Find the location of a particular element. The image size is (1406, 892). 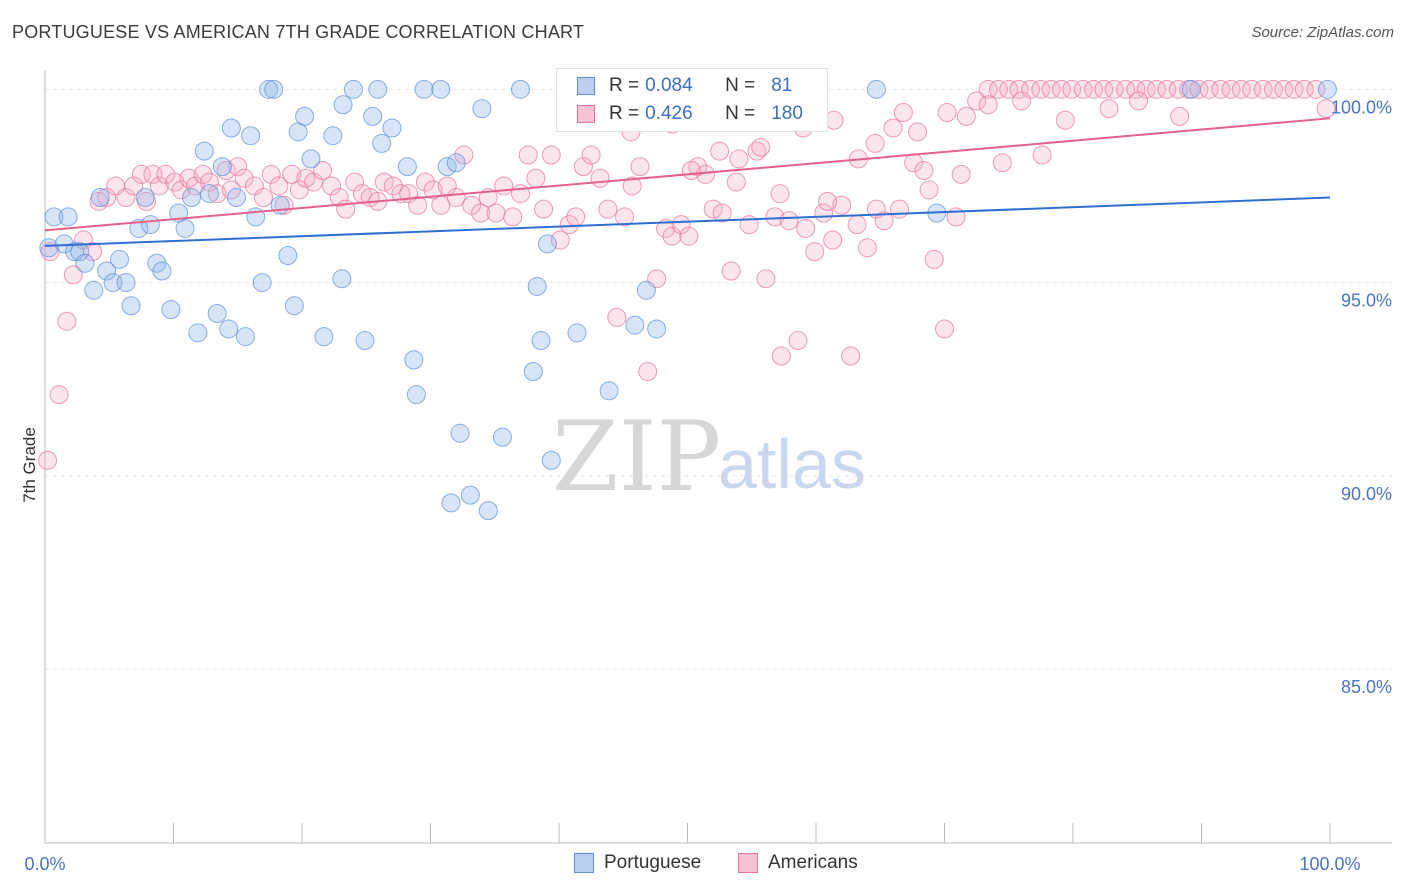

y-tick-label: 90.0% is located at coordinates (1366, 494).